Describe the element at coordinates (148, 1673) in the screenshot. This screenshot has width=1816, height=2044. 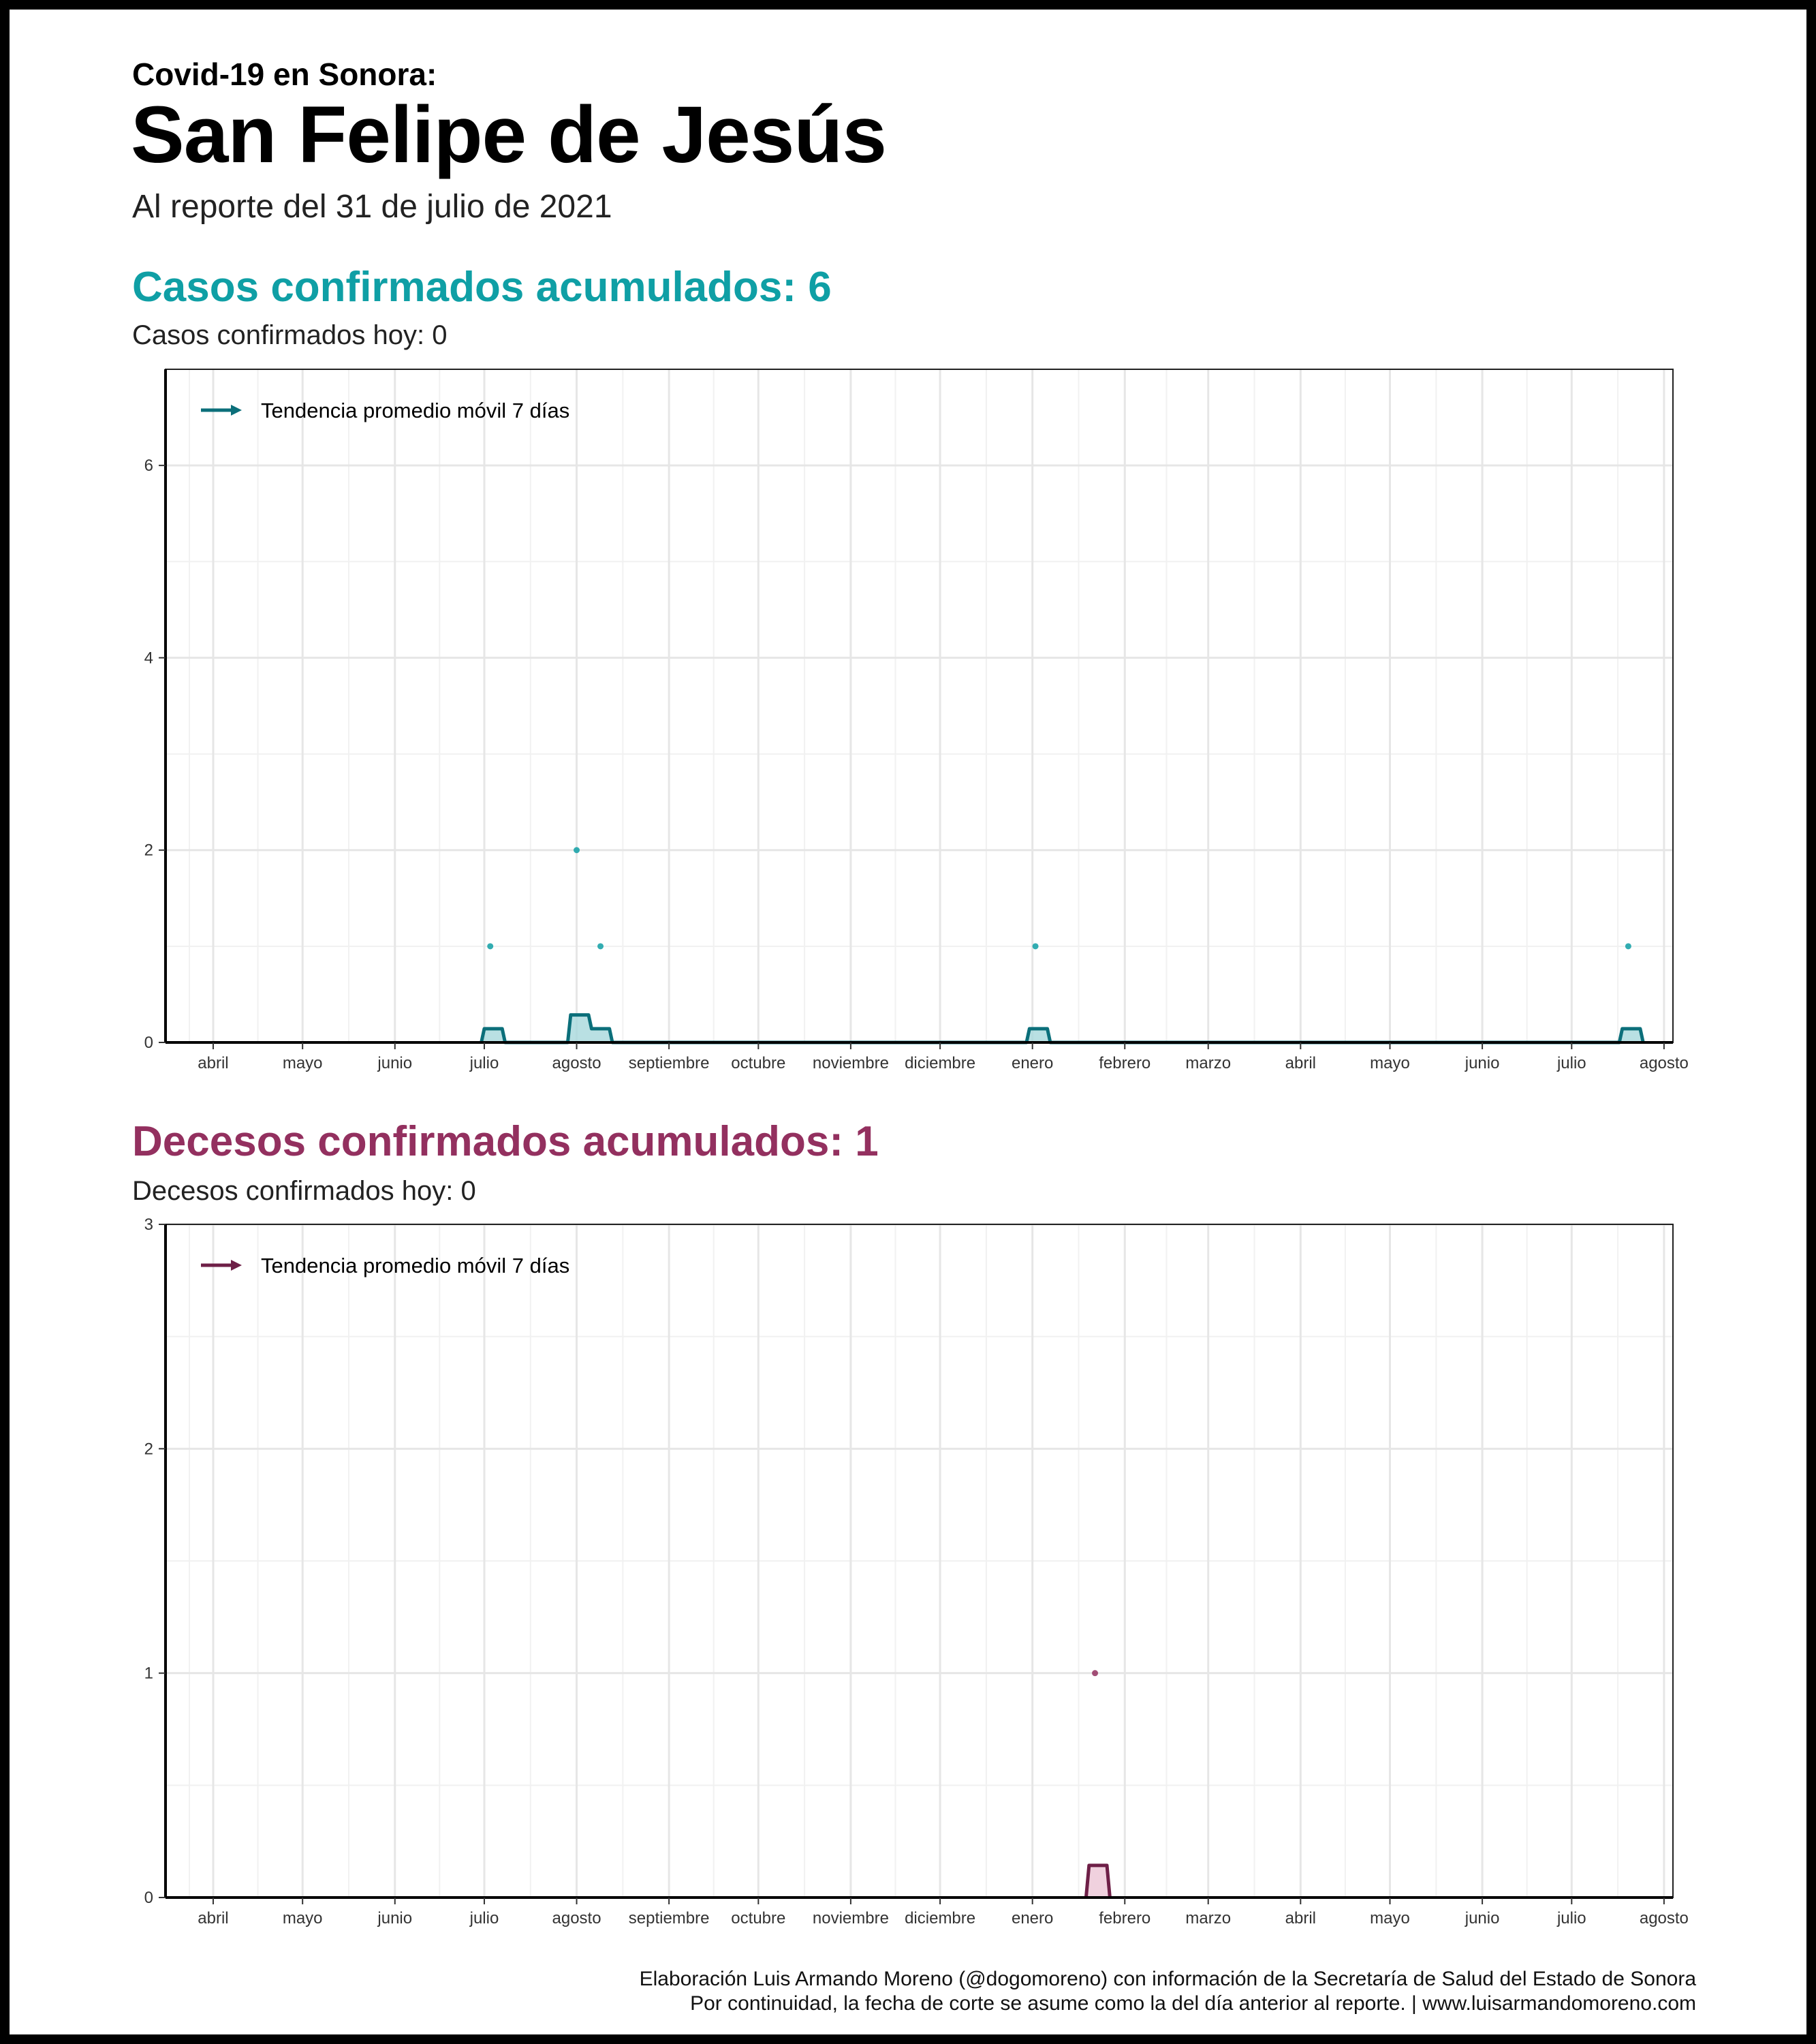
I see `y-tick-label: 1` at that location.